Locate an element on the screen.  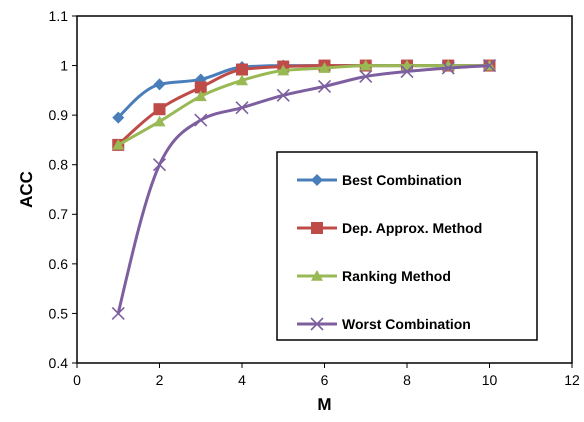
legend-label: Dep. Approx. Method is located at coordinates (412, 228).